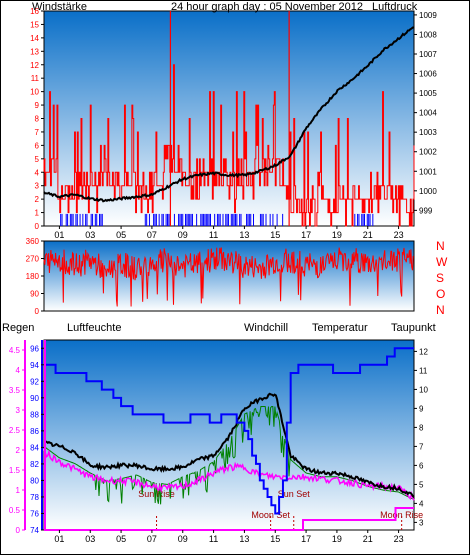 This screenshot has width=470, height=555. Describe the element at coordinates (428, 171) in the screenshot. I see `y-tick-label: 1001` at that location.